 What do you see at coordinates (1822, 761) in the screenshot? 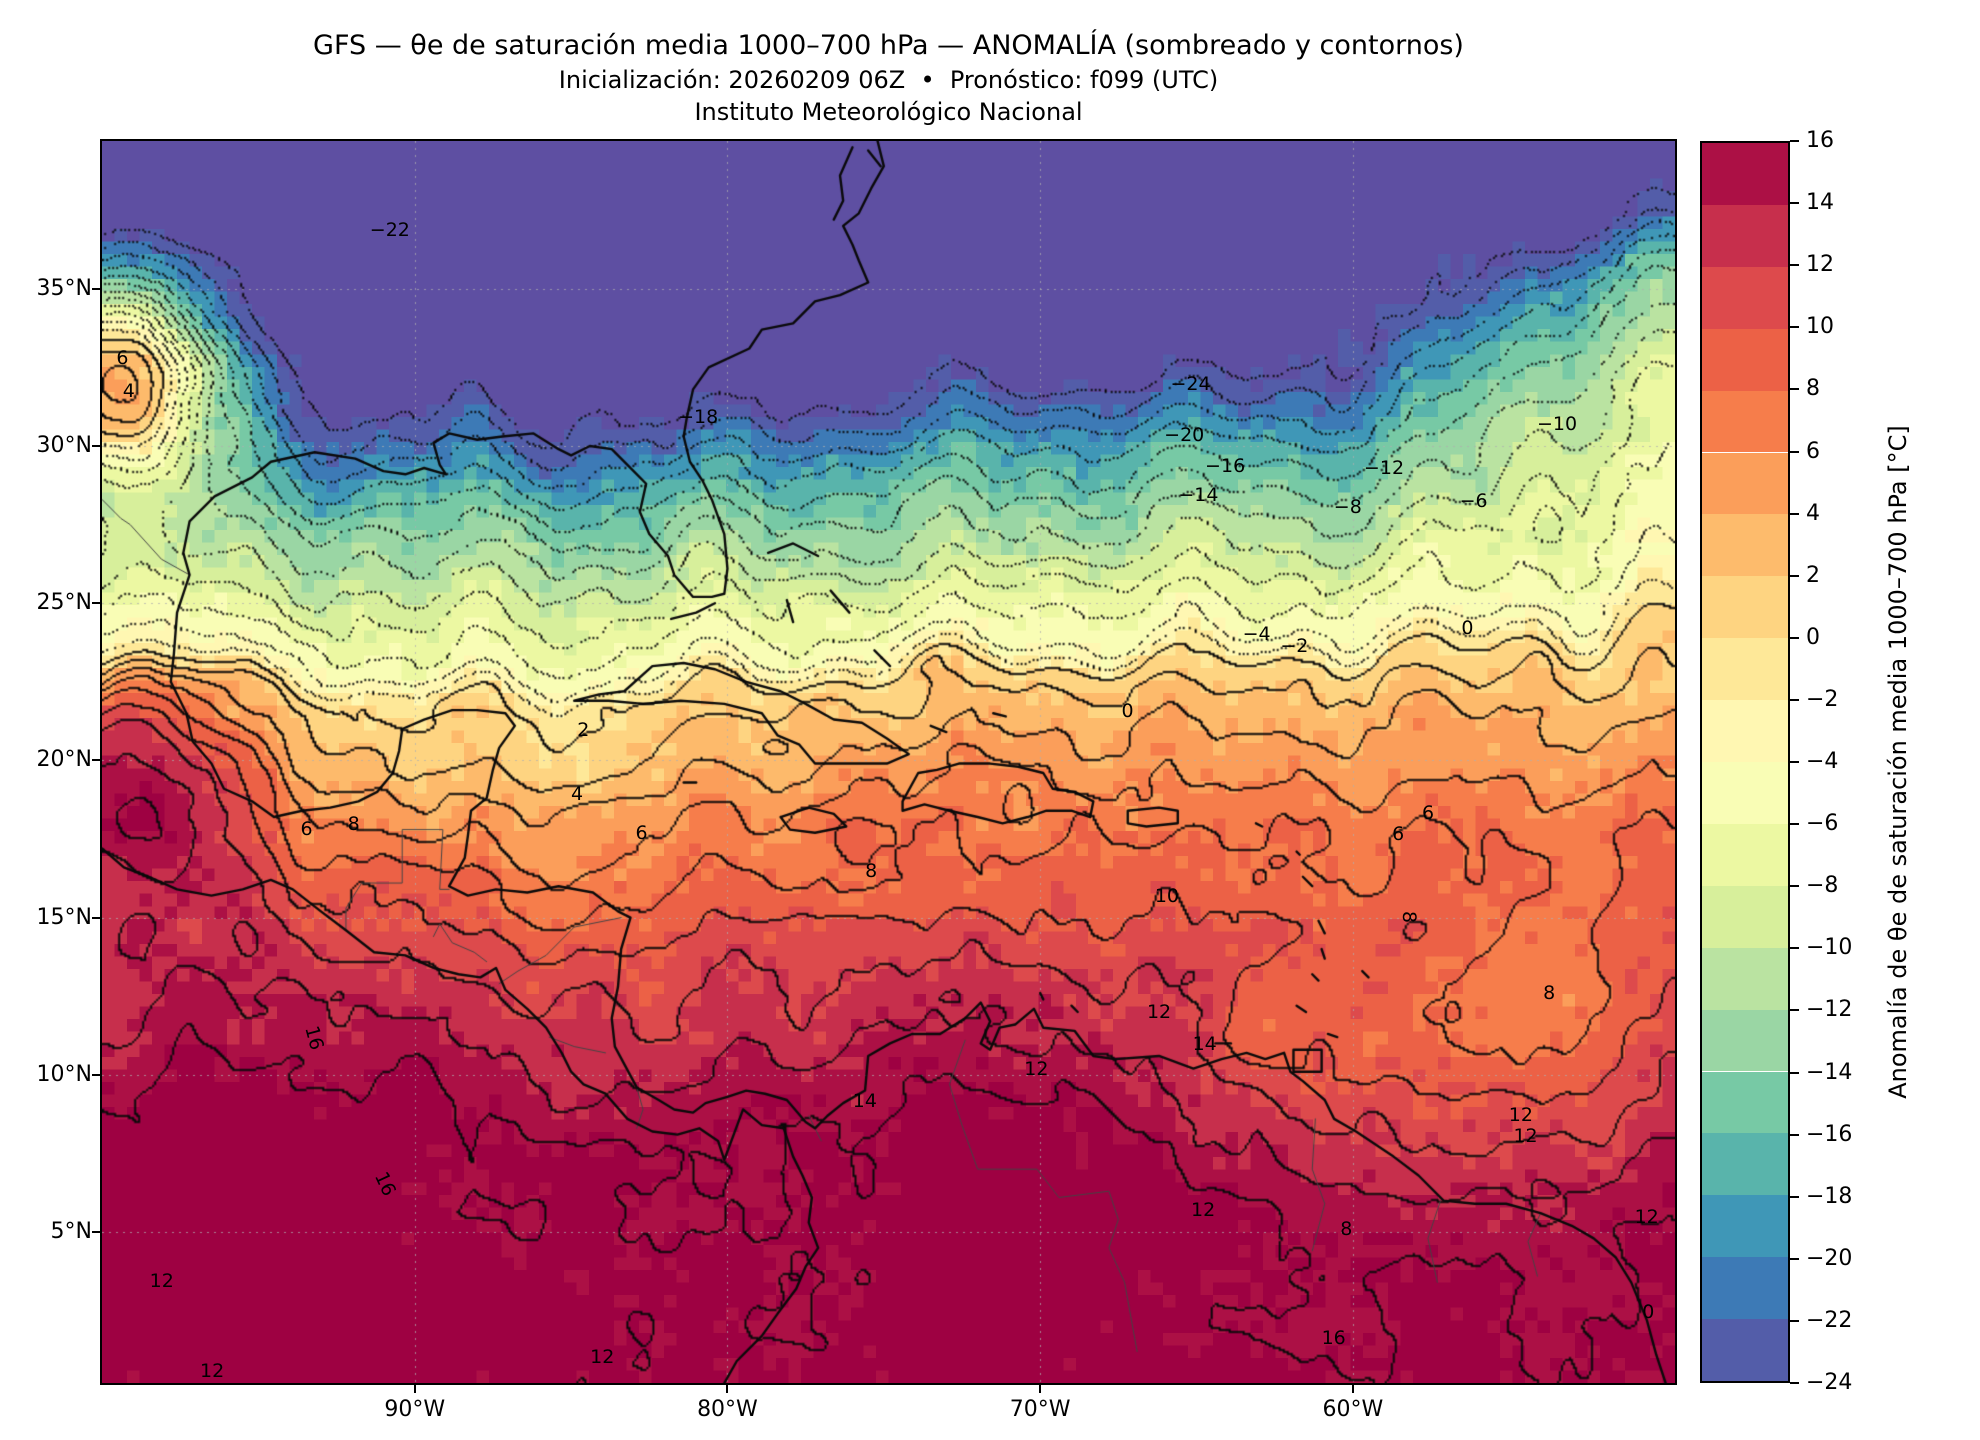
I see `colorbar-tick-label: −4` at bounding box center [1822, 761].